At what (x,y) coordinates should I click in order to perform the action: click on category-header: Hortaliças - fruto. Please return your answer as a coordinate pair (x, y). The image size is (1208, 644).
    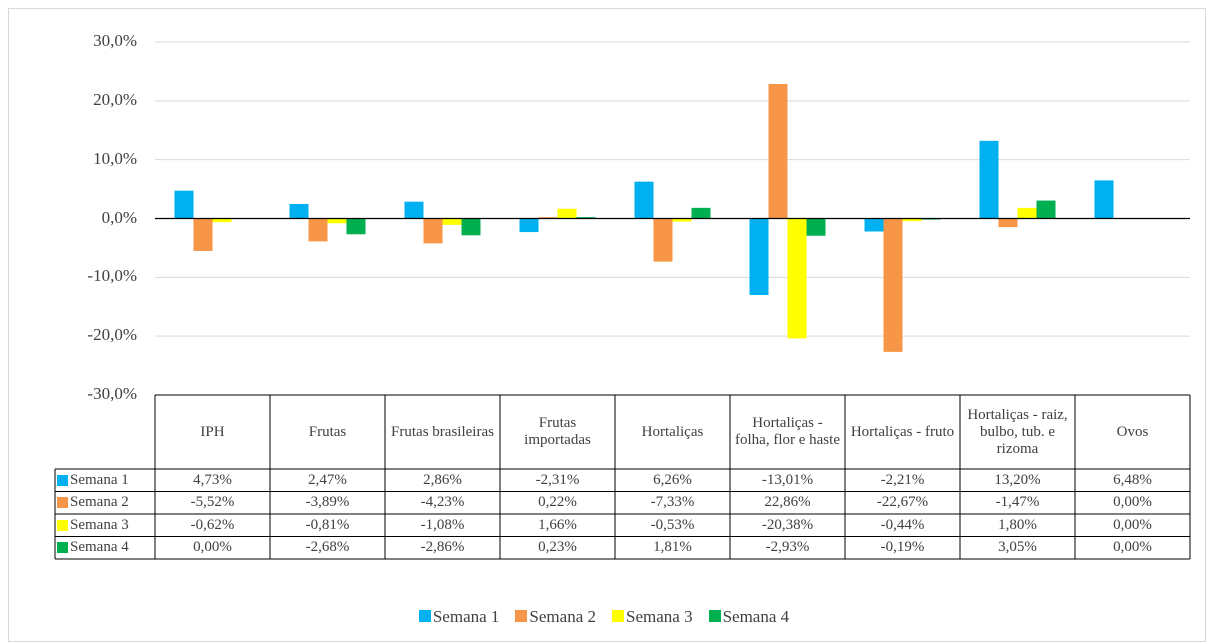
    Looking at the image, I should click on (902, 431).